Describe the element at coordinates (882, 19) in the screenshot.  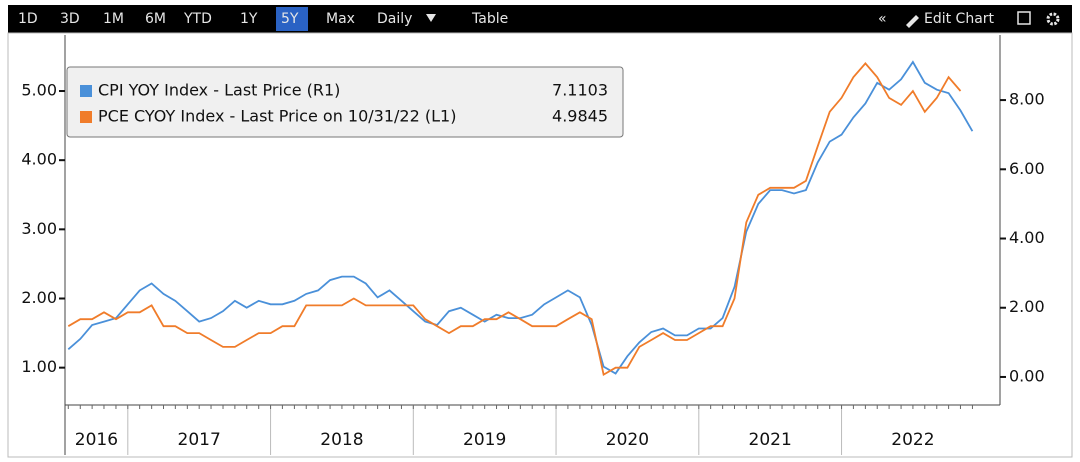
I see `collapse-icon: «` at that location.